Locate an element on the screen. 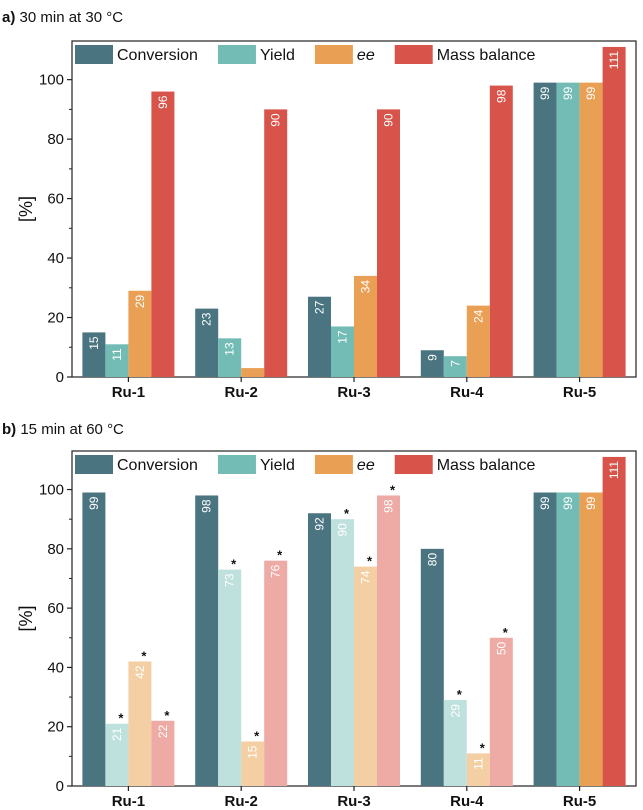  panel-b-data-label: 22 is located at coordinates (163, 731).